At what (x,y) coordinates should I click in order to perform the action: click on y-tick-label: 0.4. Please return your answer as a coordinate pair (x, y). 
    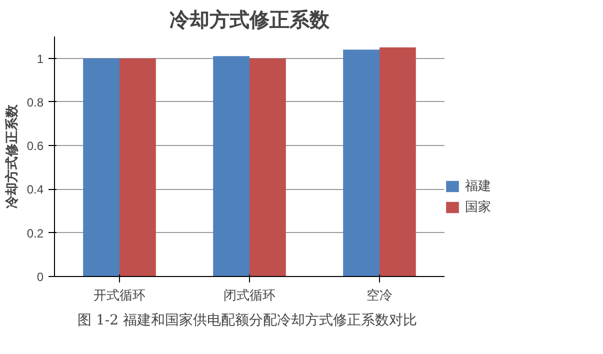
    Looking at the image, I should click on (35, 189).